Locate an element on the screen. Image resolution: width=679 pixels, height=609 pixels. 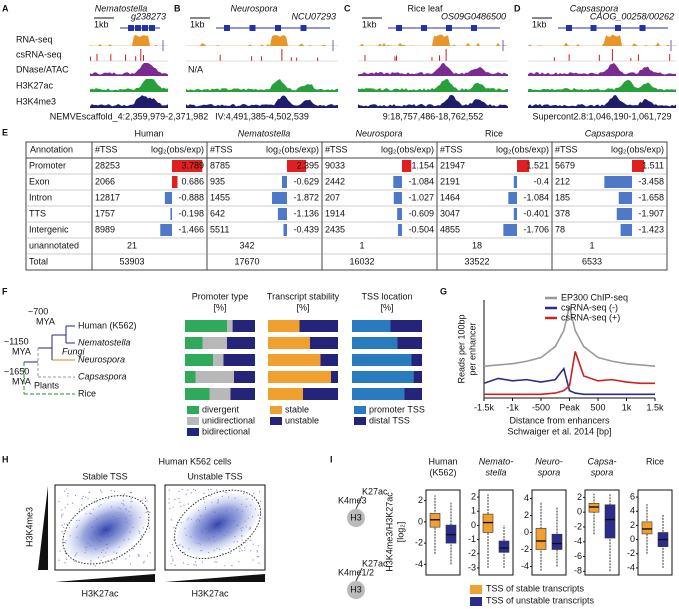
chart-unit: [%] is located at coordinates (219, 307).